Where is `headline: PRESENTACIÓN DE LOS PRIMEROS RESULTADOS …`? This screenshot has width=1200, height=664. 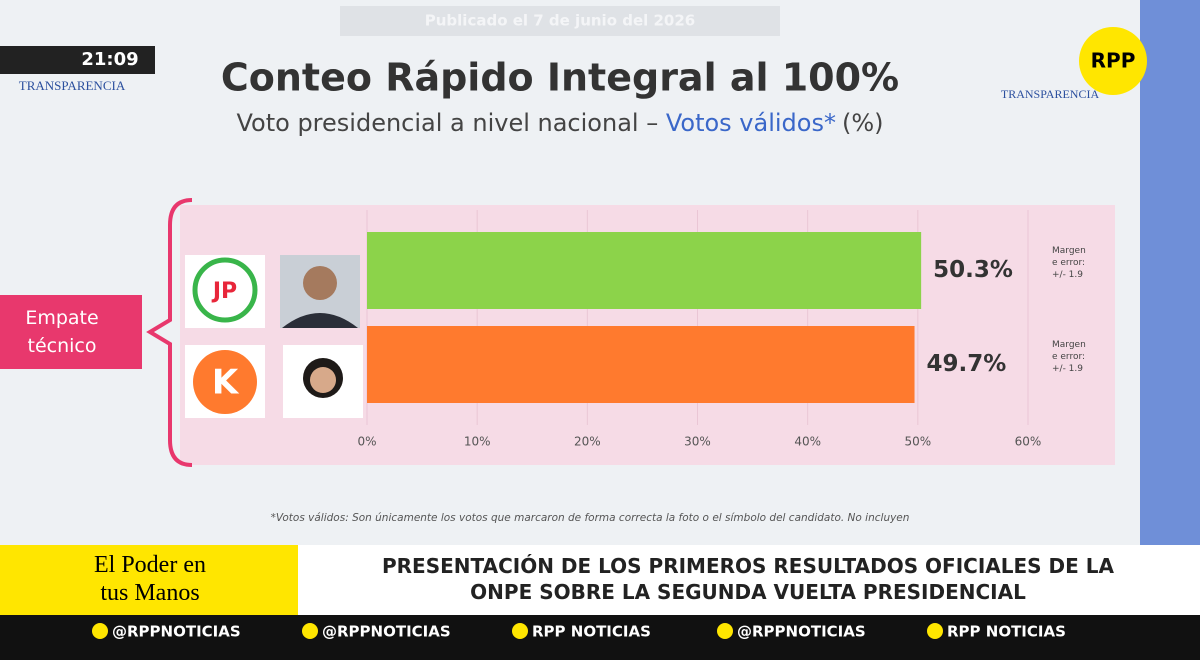 headline: PRESENTACIÓN DE LOS PRIMEROS RESULTADOS … is located at coordinates (748, 579).